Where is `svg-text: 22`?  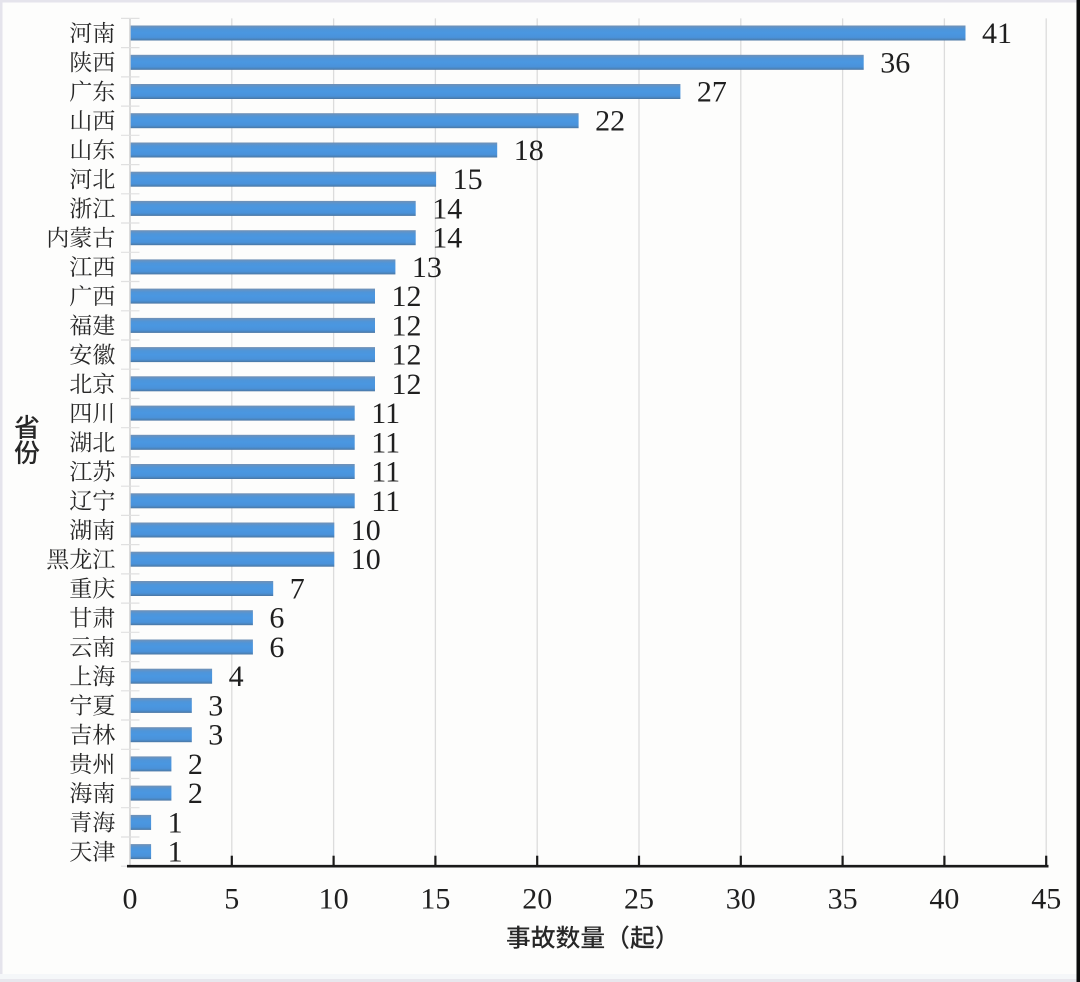 svg-text: 22 is located at coordinates (610, 121).